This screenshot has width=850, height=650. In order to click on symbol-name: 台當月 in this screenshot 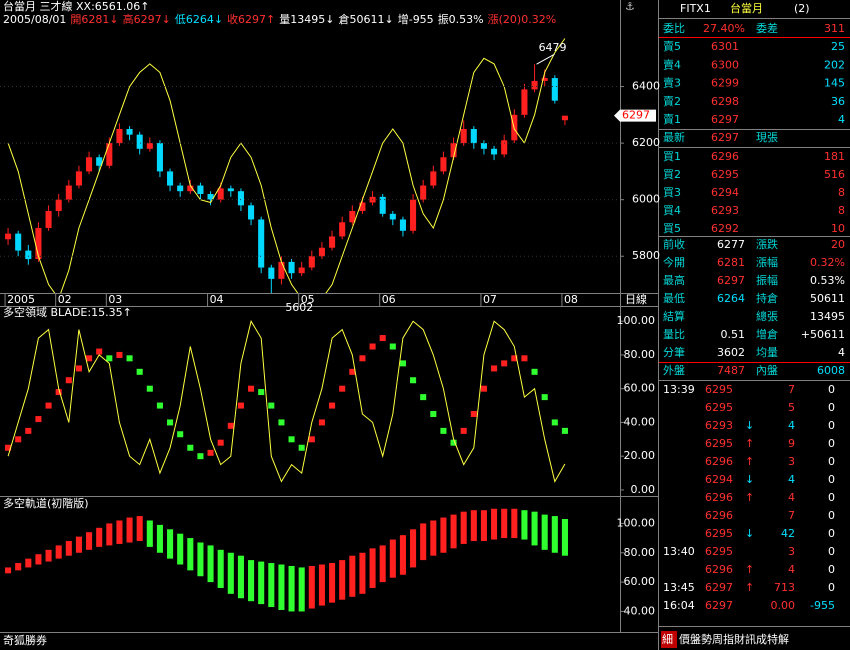, I will do `click(746, 8)`.